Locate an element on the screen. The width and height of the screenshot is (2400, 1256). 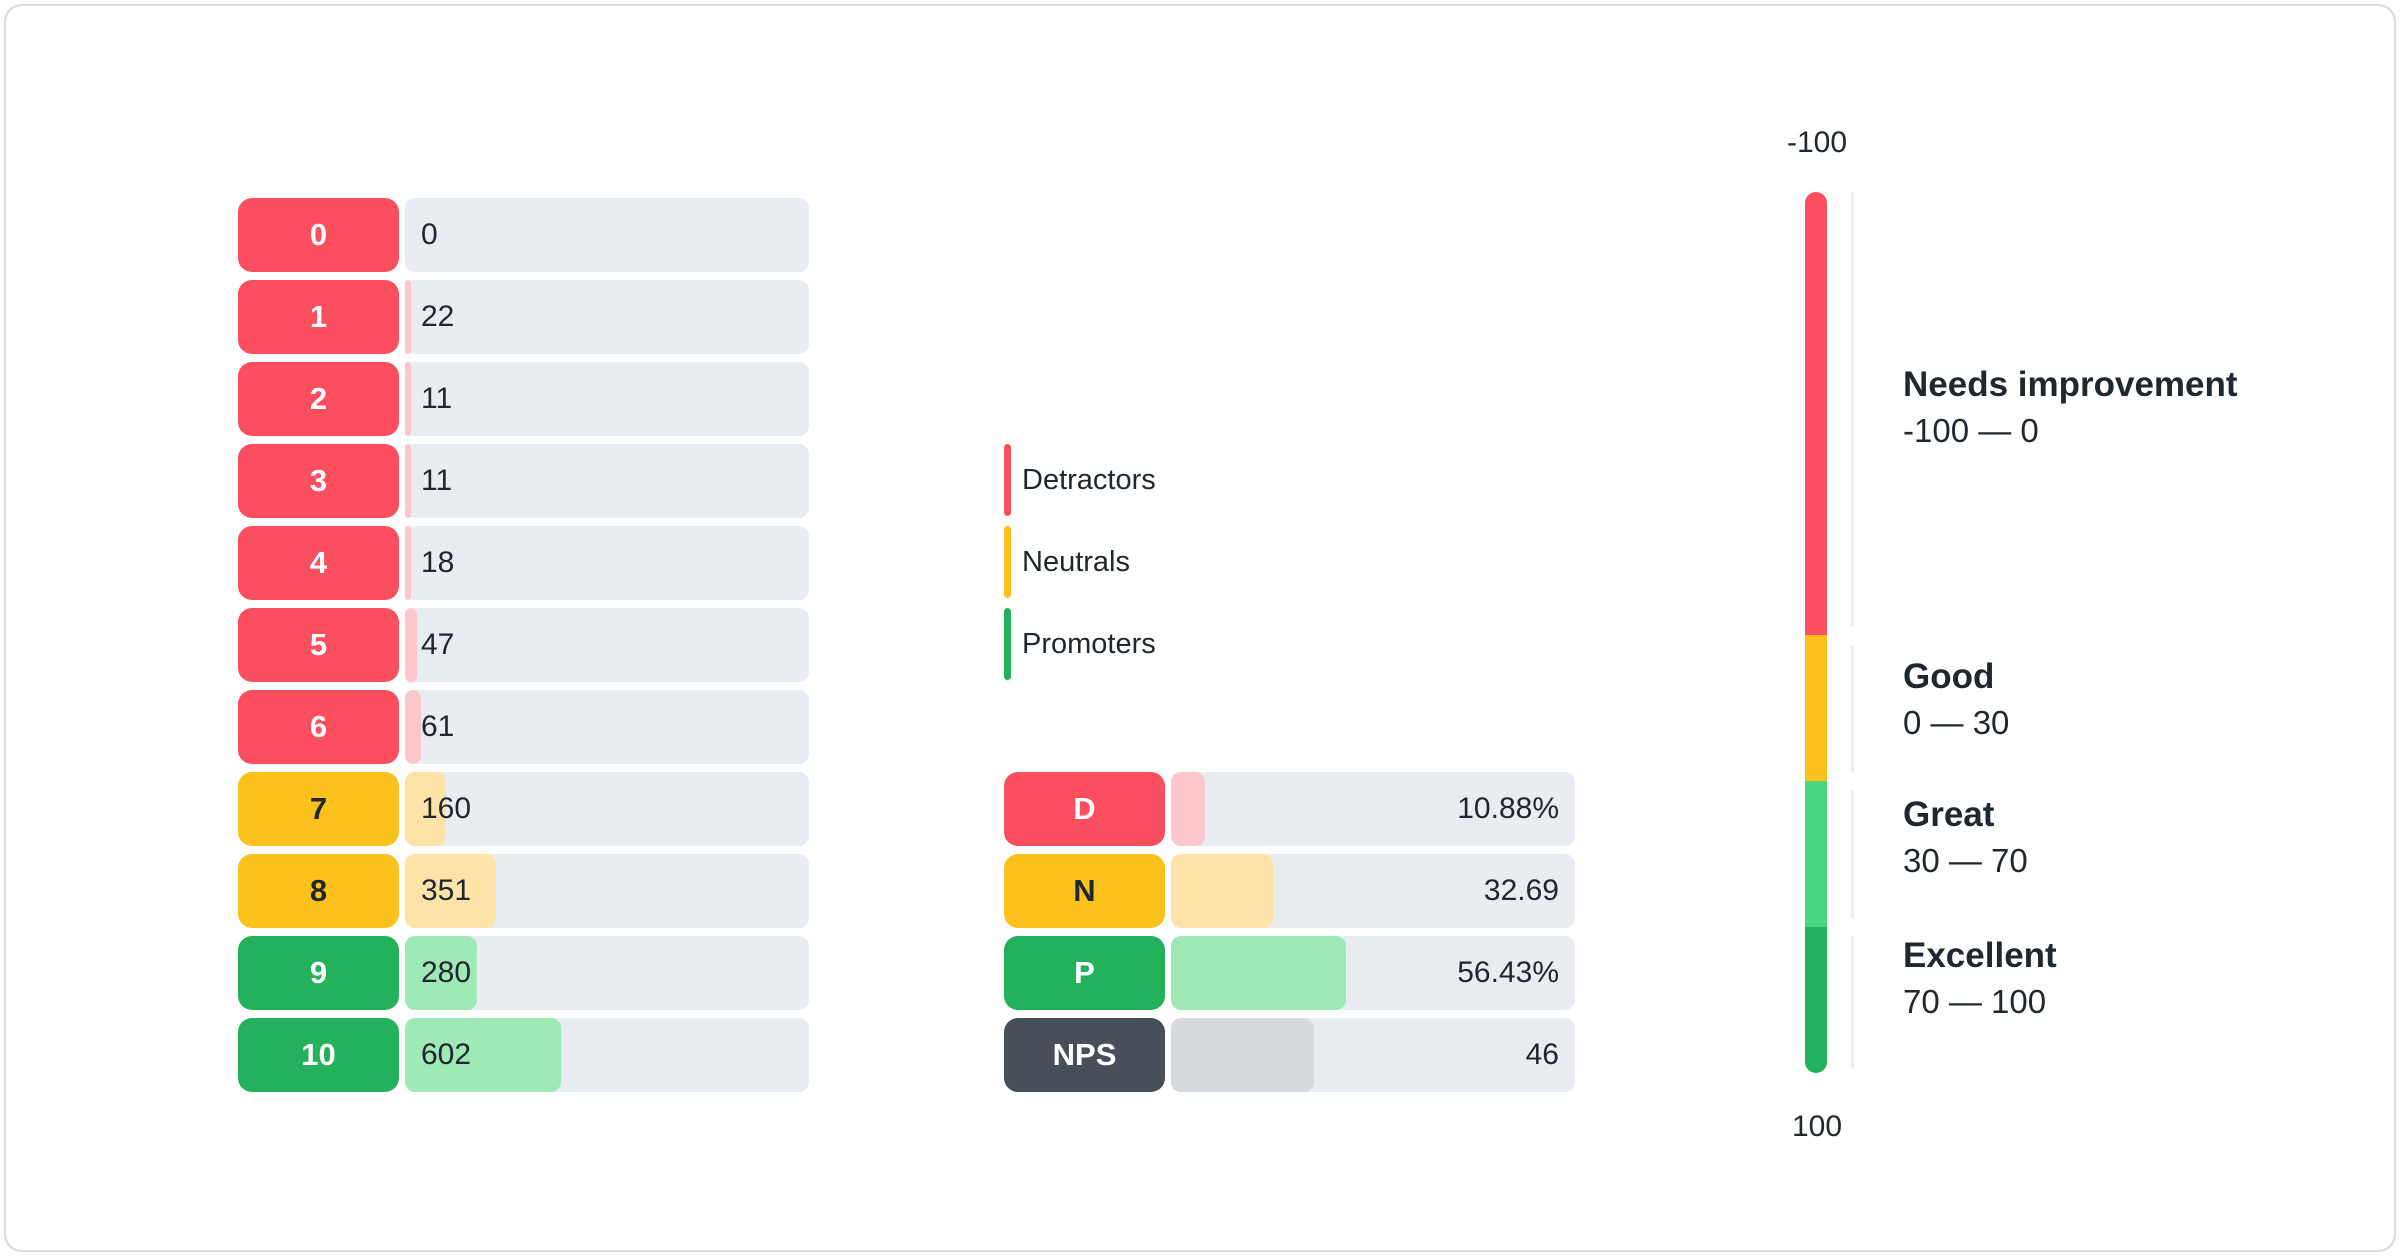
score-row: 4 18 is located at coordinates (523, 563).